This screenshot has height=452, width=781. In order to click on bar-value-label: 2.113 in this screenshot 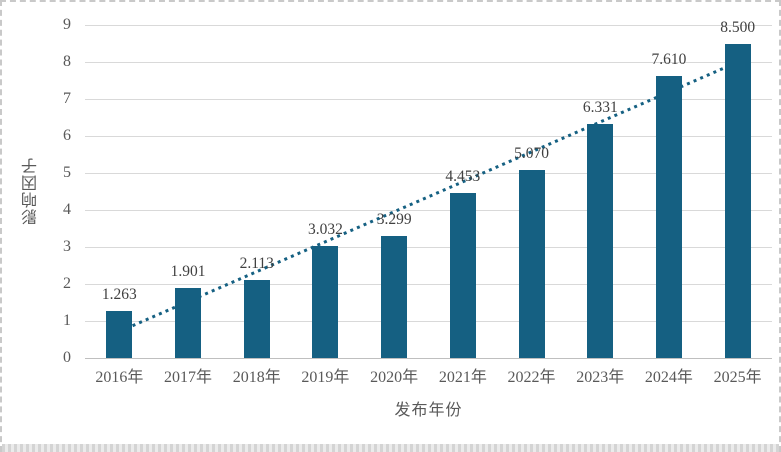, I will do `click(256, 263)`.